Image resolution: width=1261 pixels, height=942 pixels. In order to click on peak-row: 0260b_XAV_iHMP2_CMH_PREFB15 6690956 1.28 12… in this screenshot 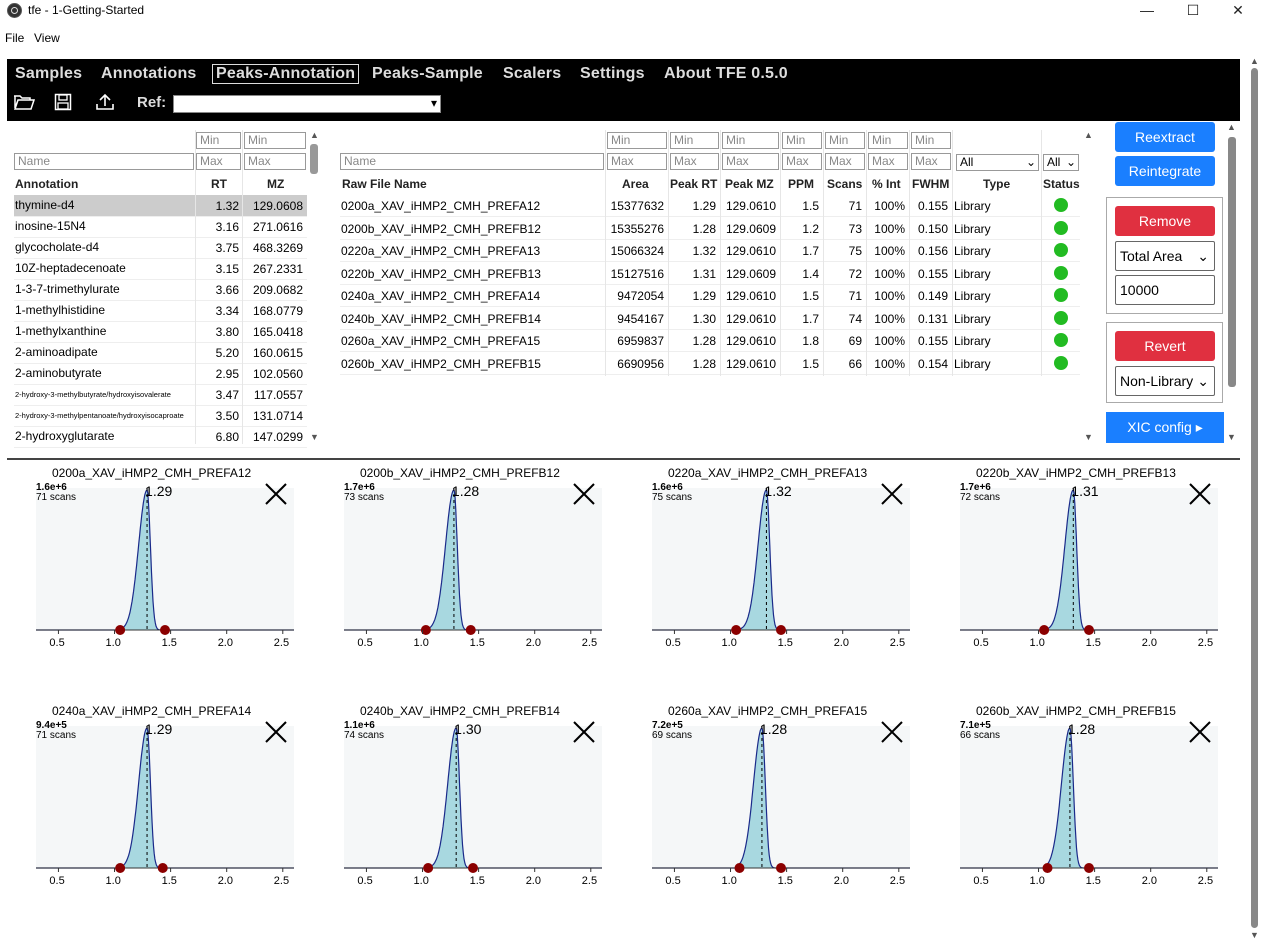, I will do `click(710, 363)`.